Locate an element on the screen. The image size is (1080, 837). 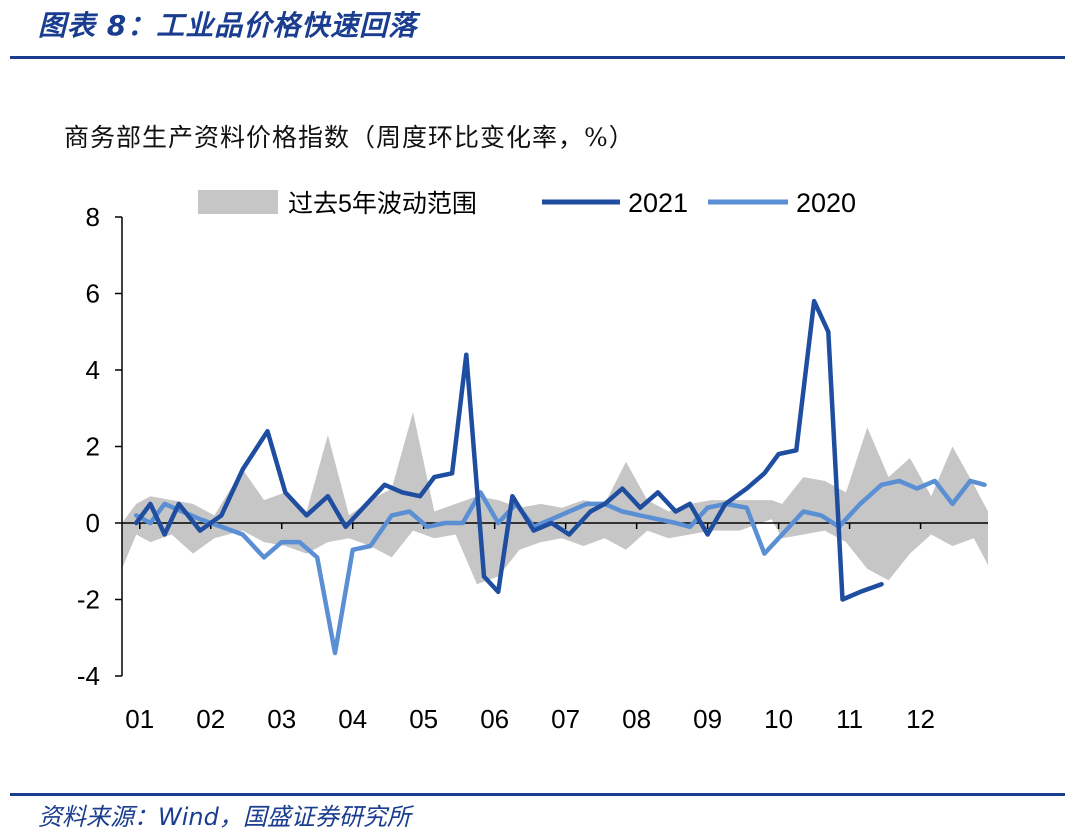
legend-2021-label: 2021 is located at coordinates (658, 203).